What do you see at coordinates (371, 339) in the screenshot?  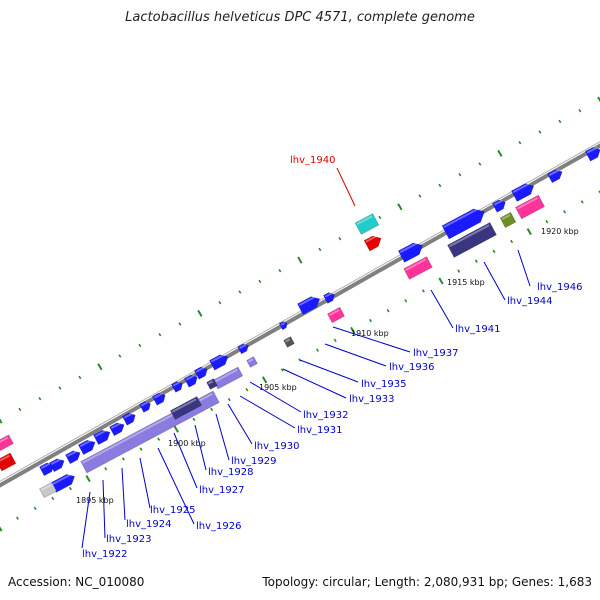 I see `leader-line-lhv_1937` at bounding box center [371, 339].